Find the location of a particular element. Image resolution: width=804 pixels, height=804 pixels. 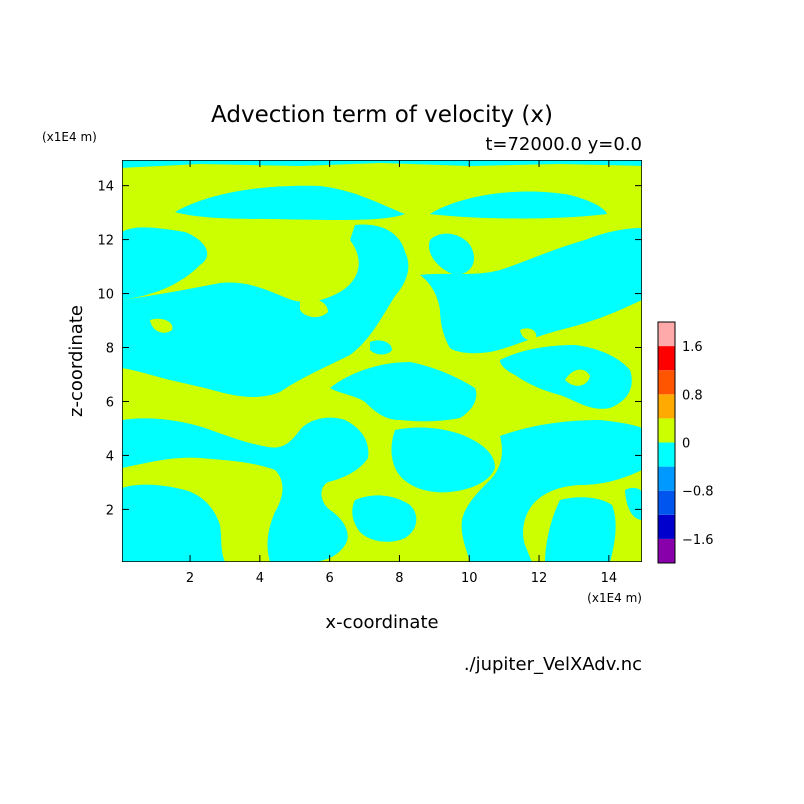

y-tick-label: 8 is located at coordinates (110, 349).